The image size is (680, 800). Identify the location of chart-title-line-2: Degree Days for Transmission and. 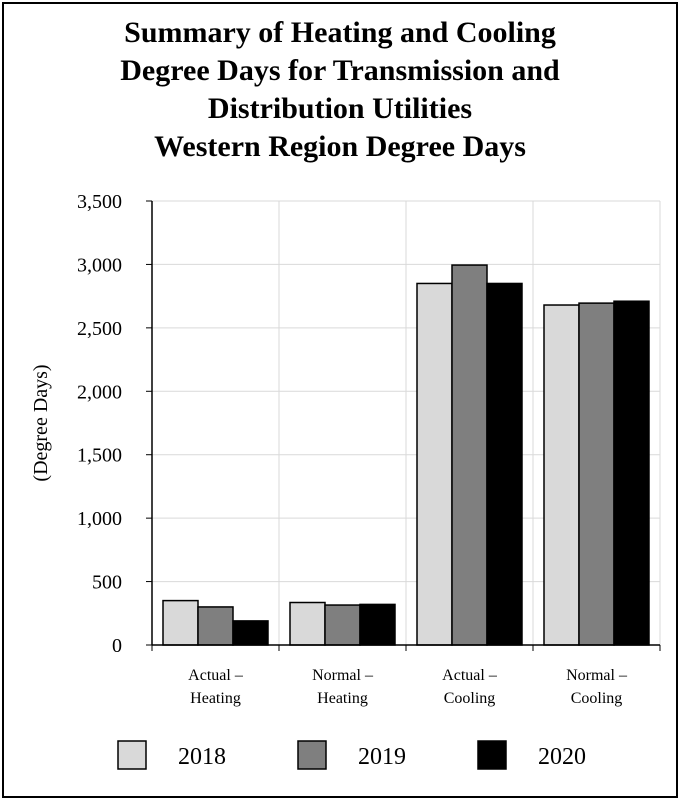
(340, 70).